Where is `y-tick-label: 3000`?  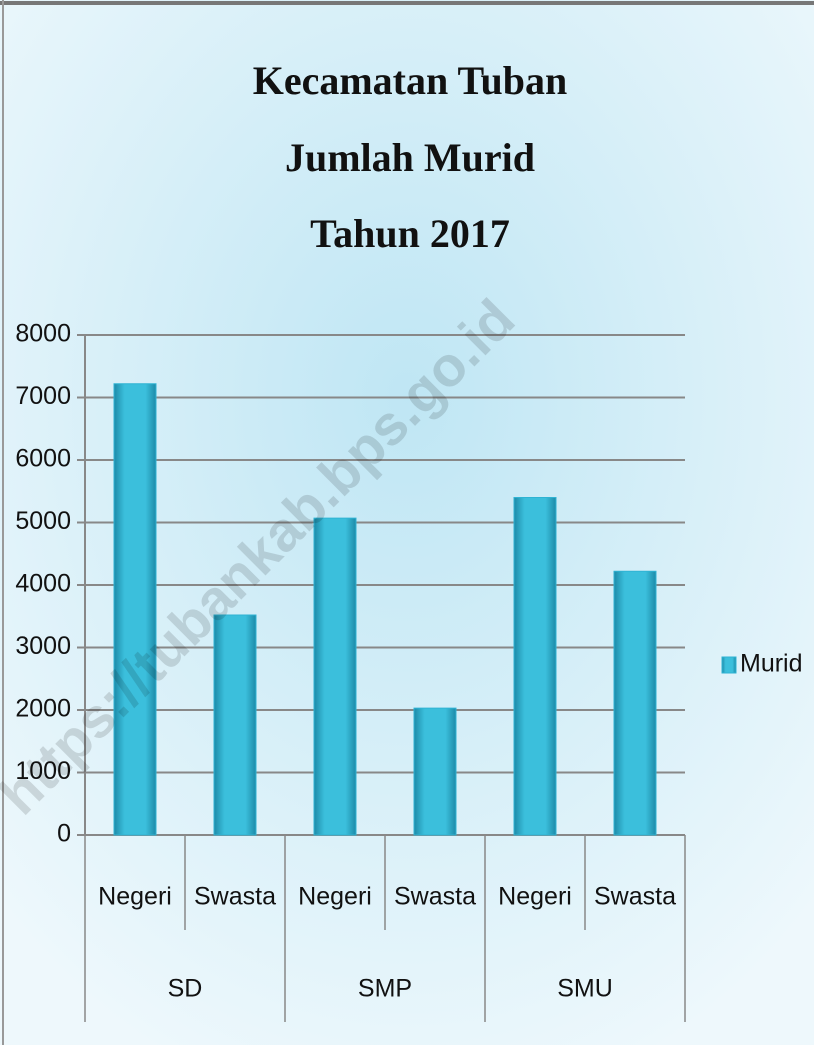
y-tick-label: 3000 is located at coordinates (43, 646).